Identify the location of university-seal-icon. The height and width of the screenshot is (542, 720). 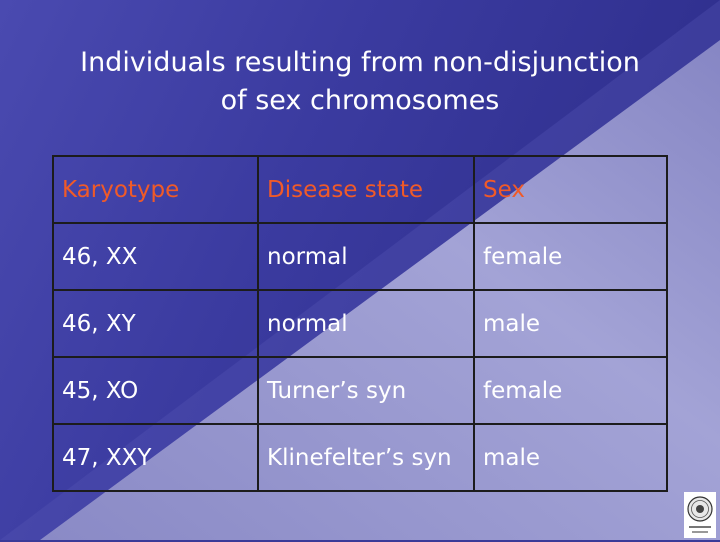
(700, 515).